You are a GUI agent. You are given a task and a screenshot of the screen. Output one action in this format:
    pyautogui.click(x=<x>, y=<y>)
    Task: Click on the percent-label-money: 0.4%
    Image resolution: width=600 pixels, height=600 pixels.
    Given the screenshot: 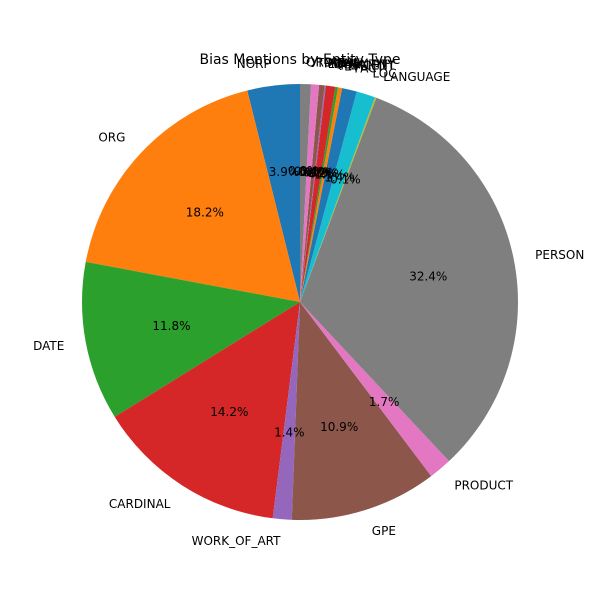 What is the action you would take?
    pyautogui.click(x=313, y=172)
    